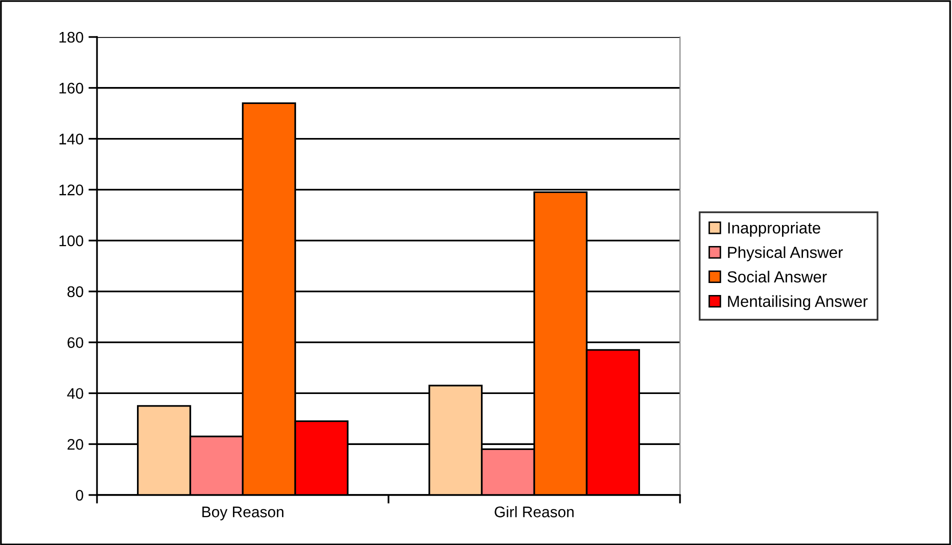 This screenshot has width=952, height=545. I want to click on legend-label: Physical Answer, so click(785, 254).